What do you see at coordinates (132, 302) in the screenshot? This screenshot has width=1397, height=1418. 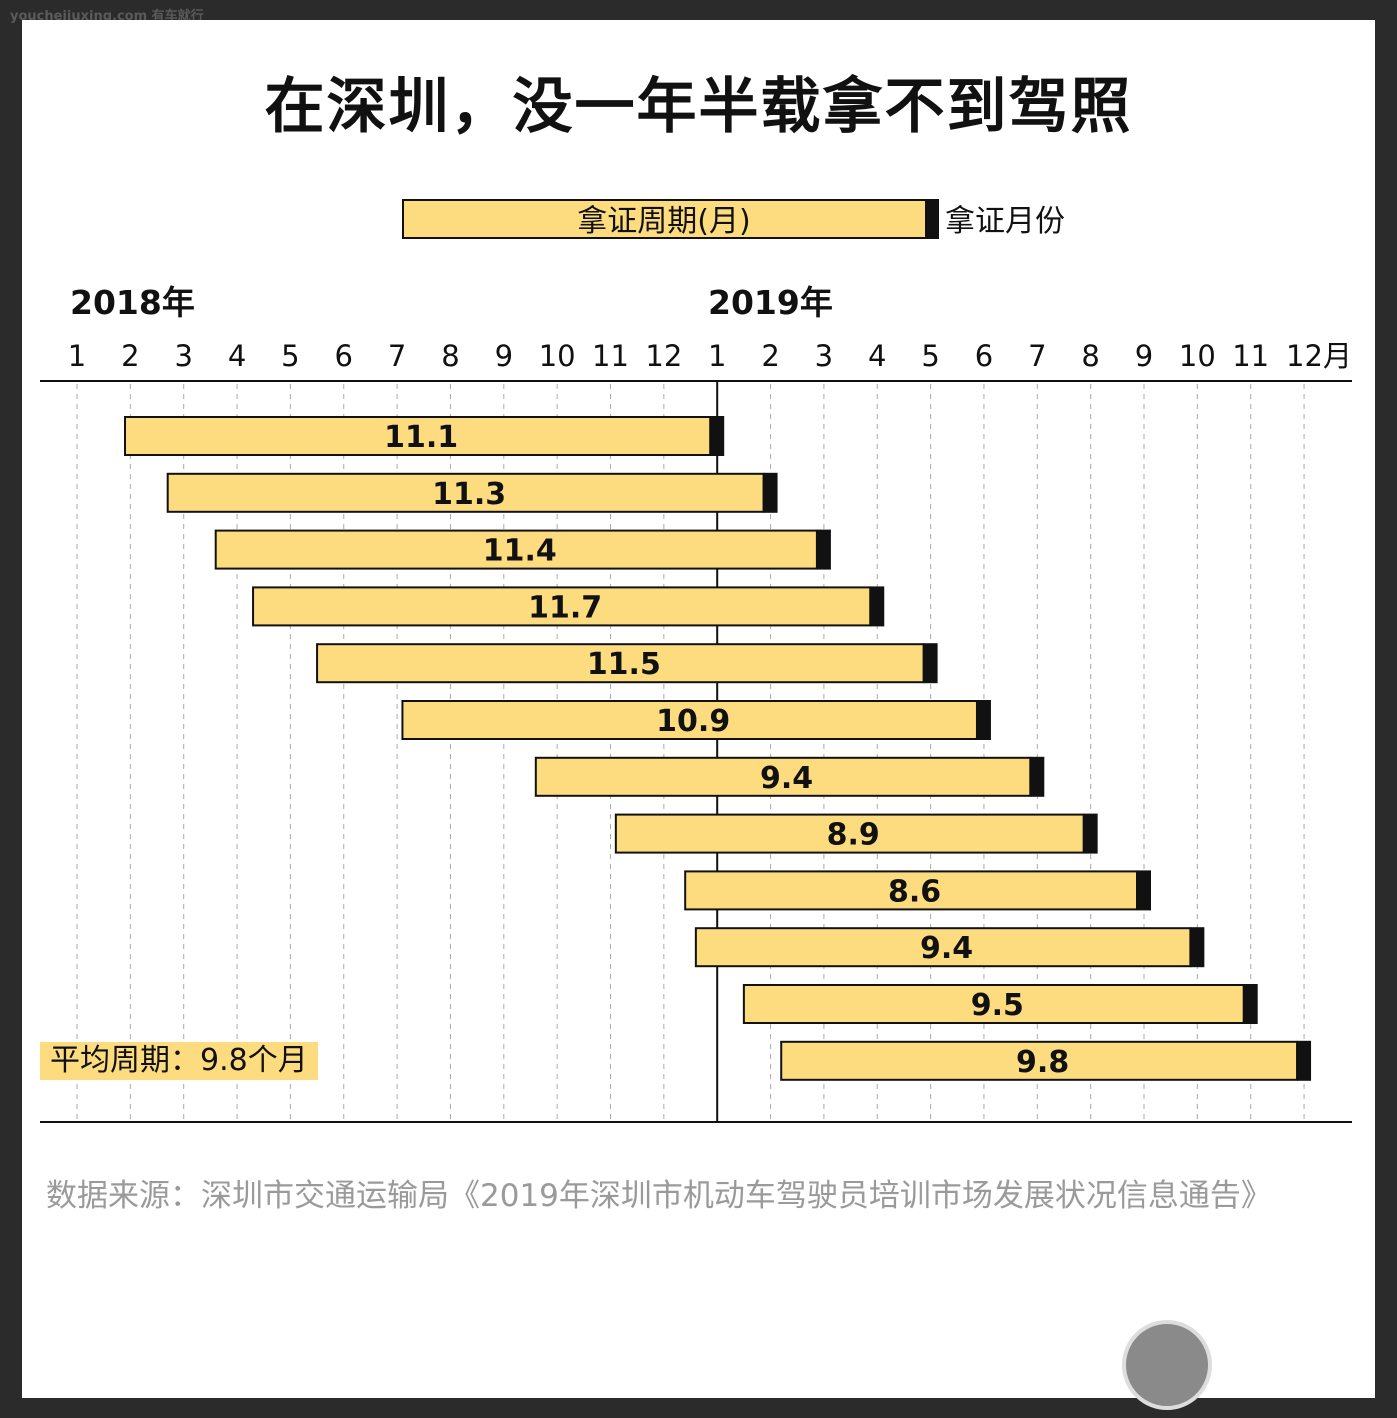 I see `year-label-2018: 2018年` at bounding box center [132, 302].